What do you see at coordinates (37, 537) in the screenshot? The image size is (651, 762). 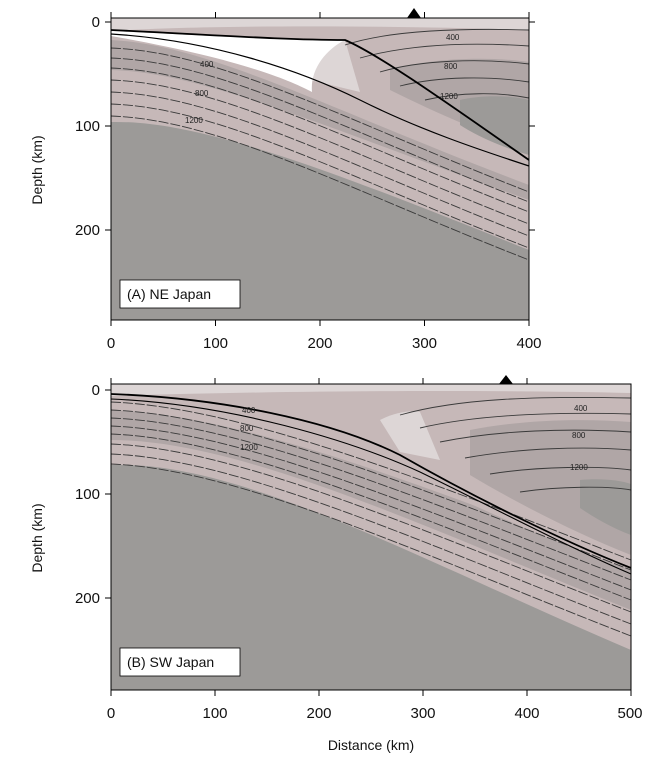 I see `panel-b-y-axis-title: Depth (km)` at bounding box center [37, 537].